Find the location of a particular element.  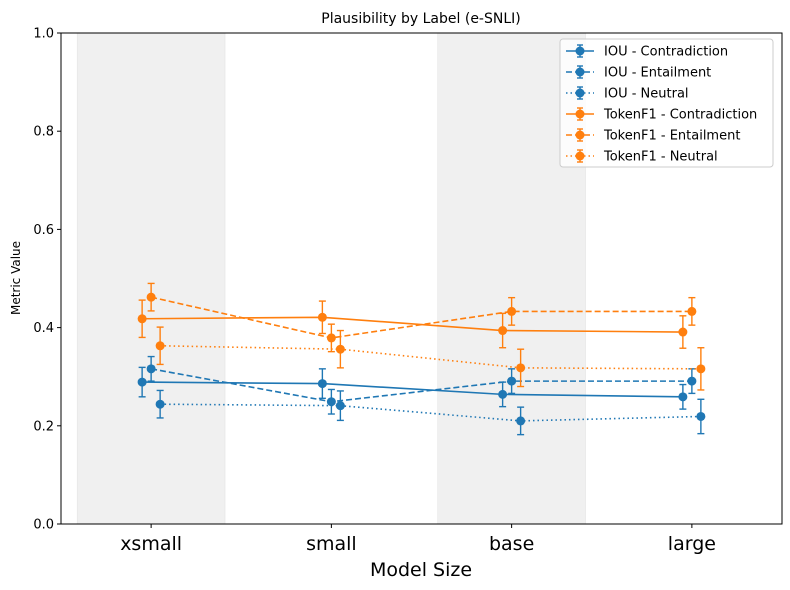

legend-label: TokenF1 - Entailment is located at coordinates (671, 136).